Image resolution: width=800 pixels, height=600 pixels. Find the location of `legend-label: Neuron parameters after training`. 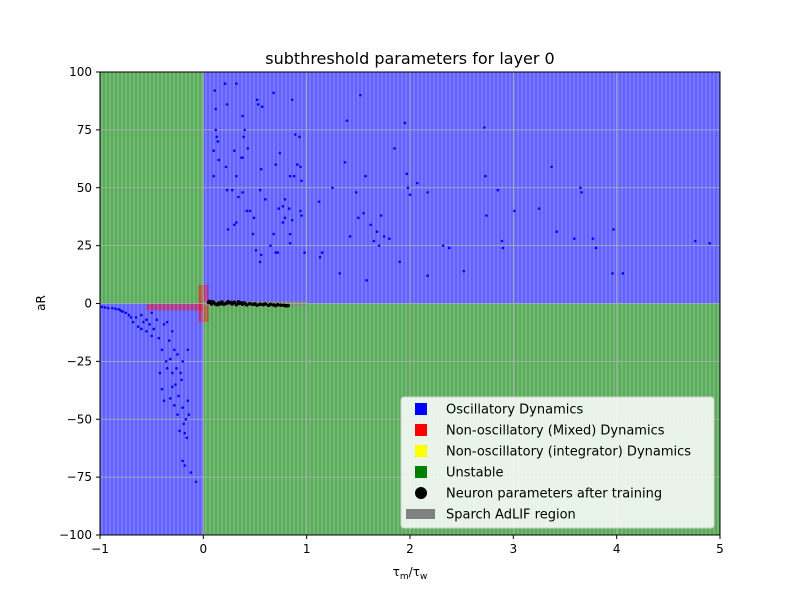

legend-label: Neuron parameters after training is located at coordinates (554, 494).